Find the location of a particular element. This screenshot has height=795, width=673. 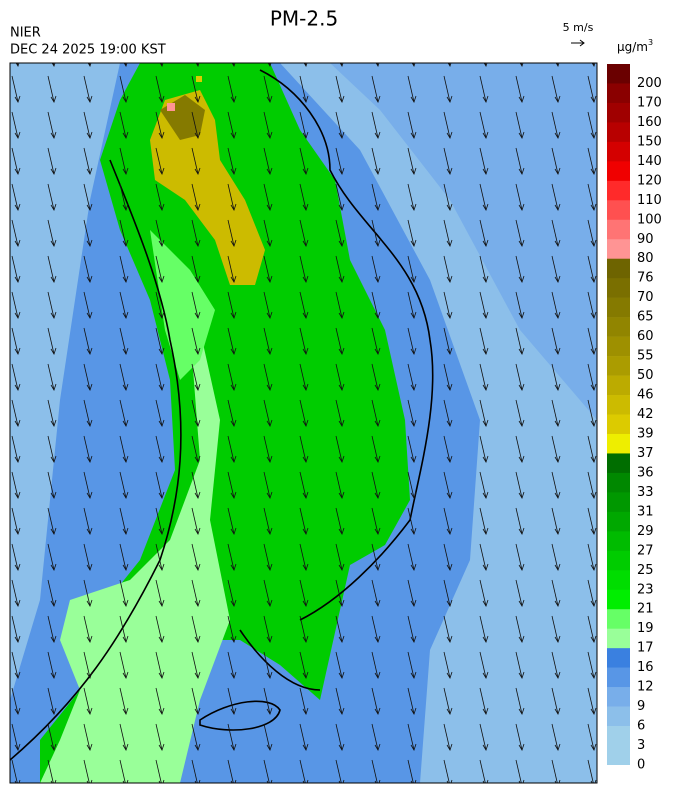

colorbar-label: 19 is located at coordinates (645, 628).